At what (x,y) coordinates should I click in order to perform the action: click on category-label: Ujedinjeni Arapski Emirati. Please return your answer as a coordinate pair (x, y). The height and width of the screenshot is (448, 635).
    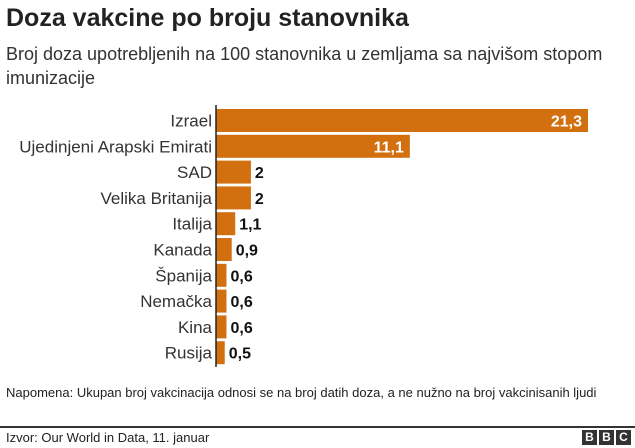
    Looking at the image, I should click on (115, 146).